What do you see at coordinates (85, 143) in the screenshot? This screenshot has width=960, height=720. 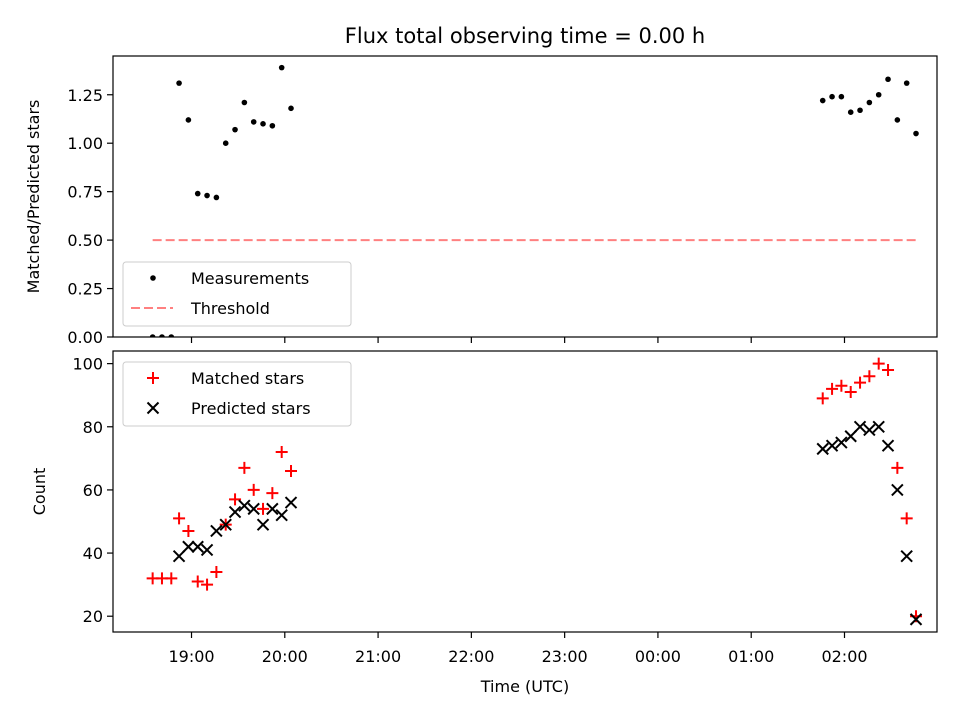 I see `y-tick-label: 1.00` at bounding box center [85, 143].